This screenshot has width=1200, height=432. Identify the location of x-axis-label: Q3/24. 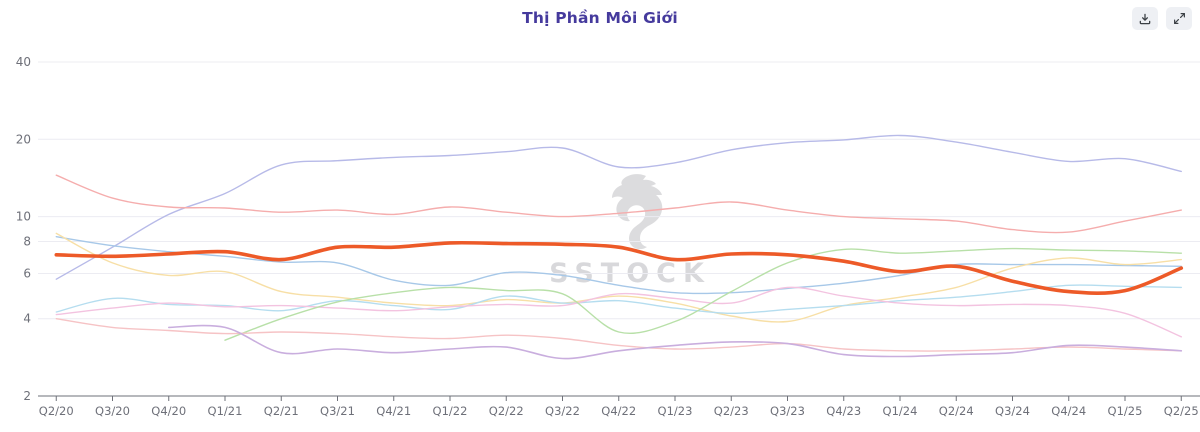
(1012, 411).